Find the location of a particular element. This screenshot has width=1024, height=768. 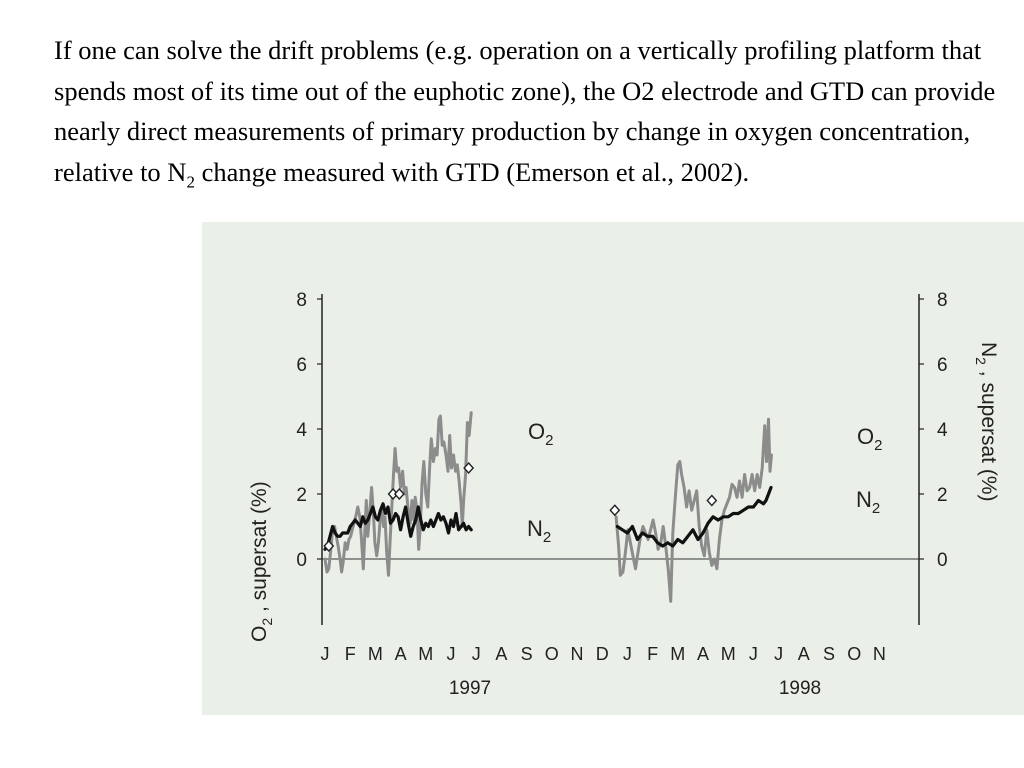

caption-subscript: 2 is located at coordinates (190, 181).